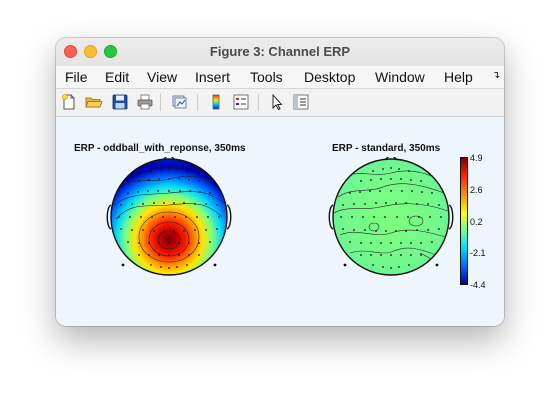  I want to click on menu-help: Help, so click(458, 77).